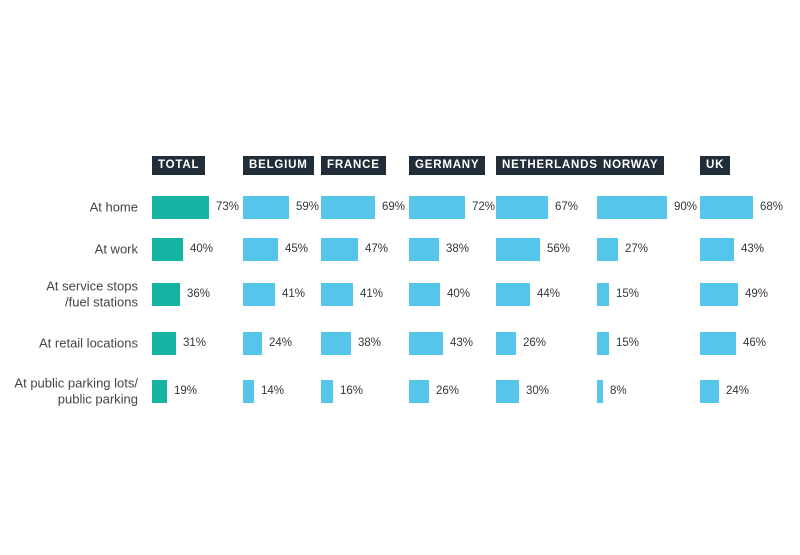 This screenshot has width=800, height=555. What do you see at coordinates (607, 249) in the screenshot?
I see `bar-norway-at-work` at bounding box center [607, 249].